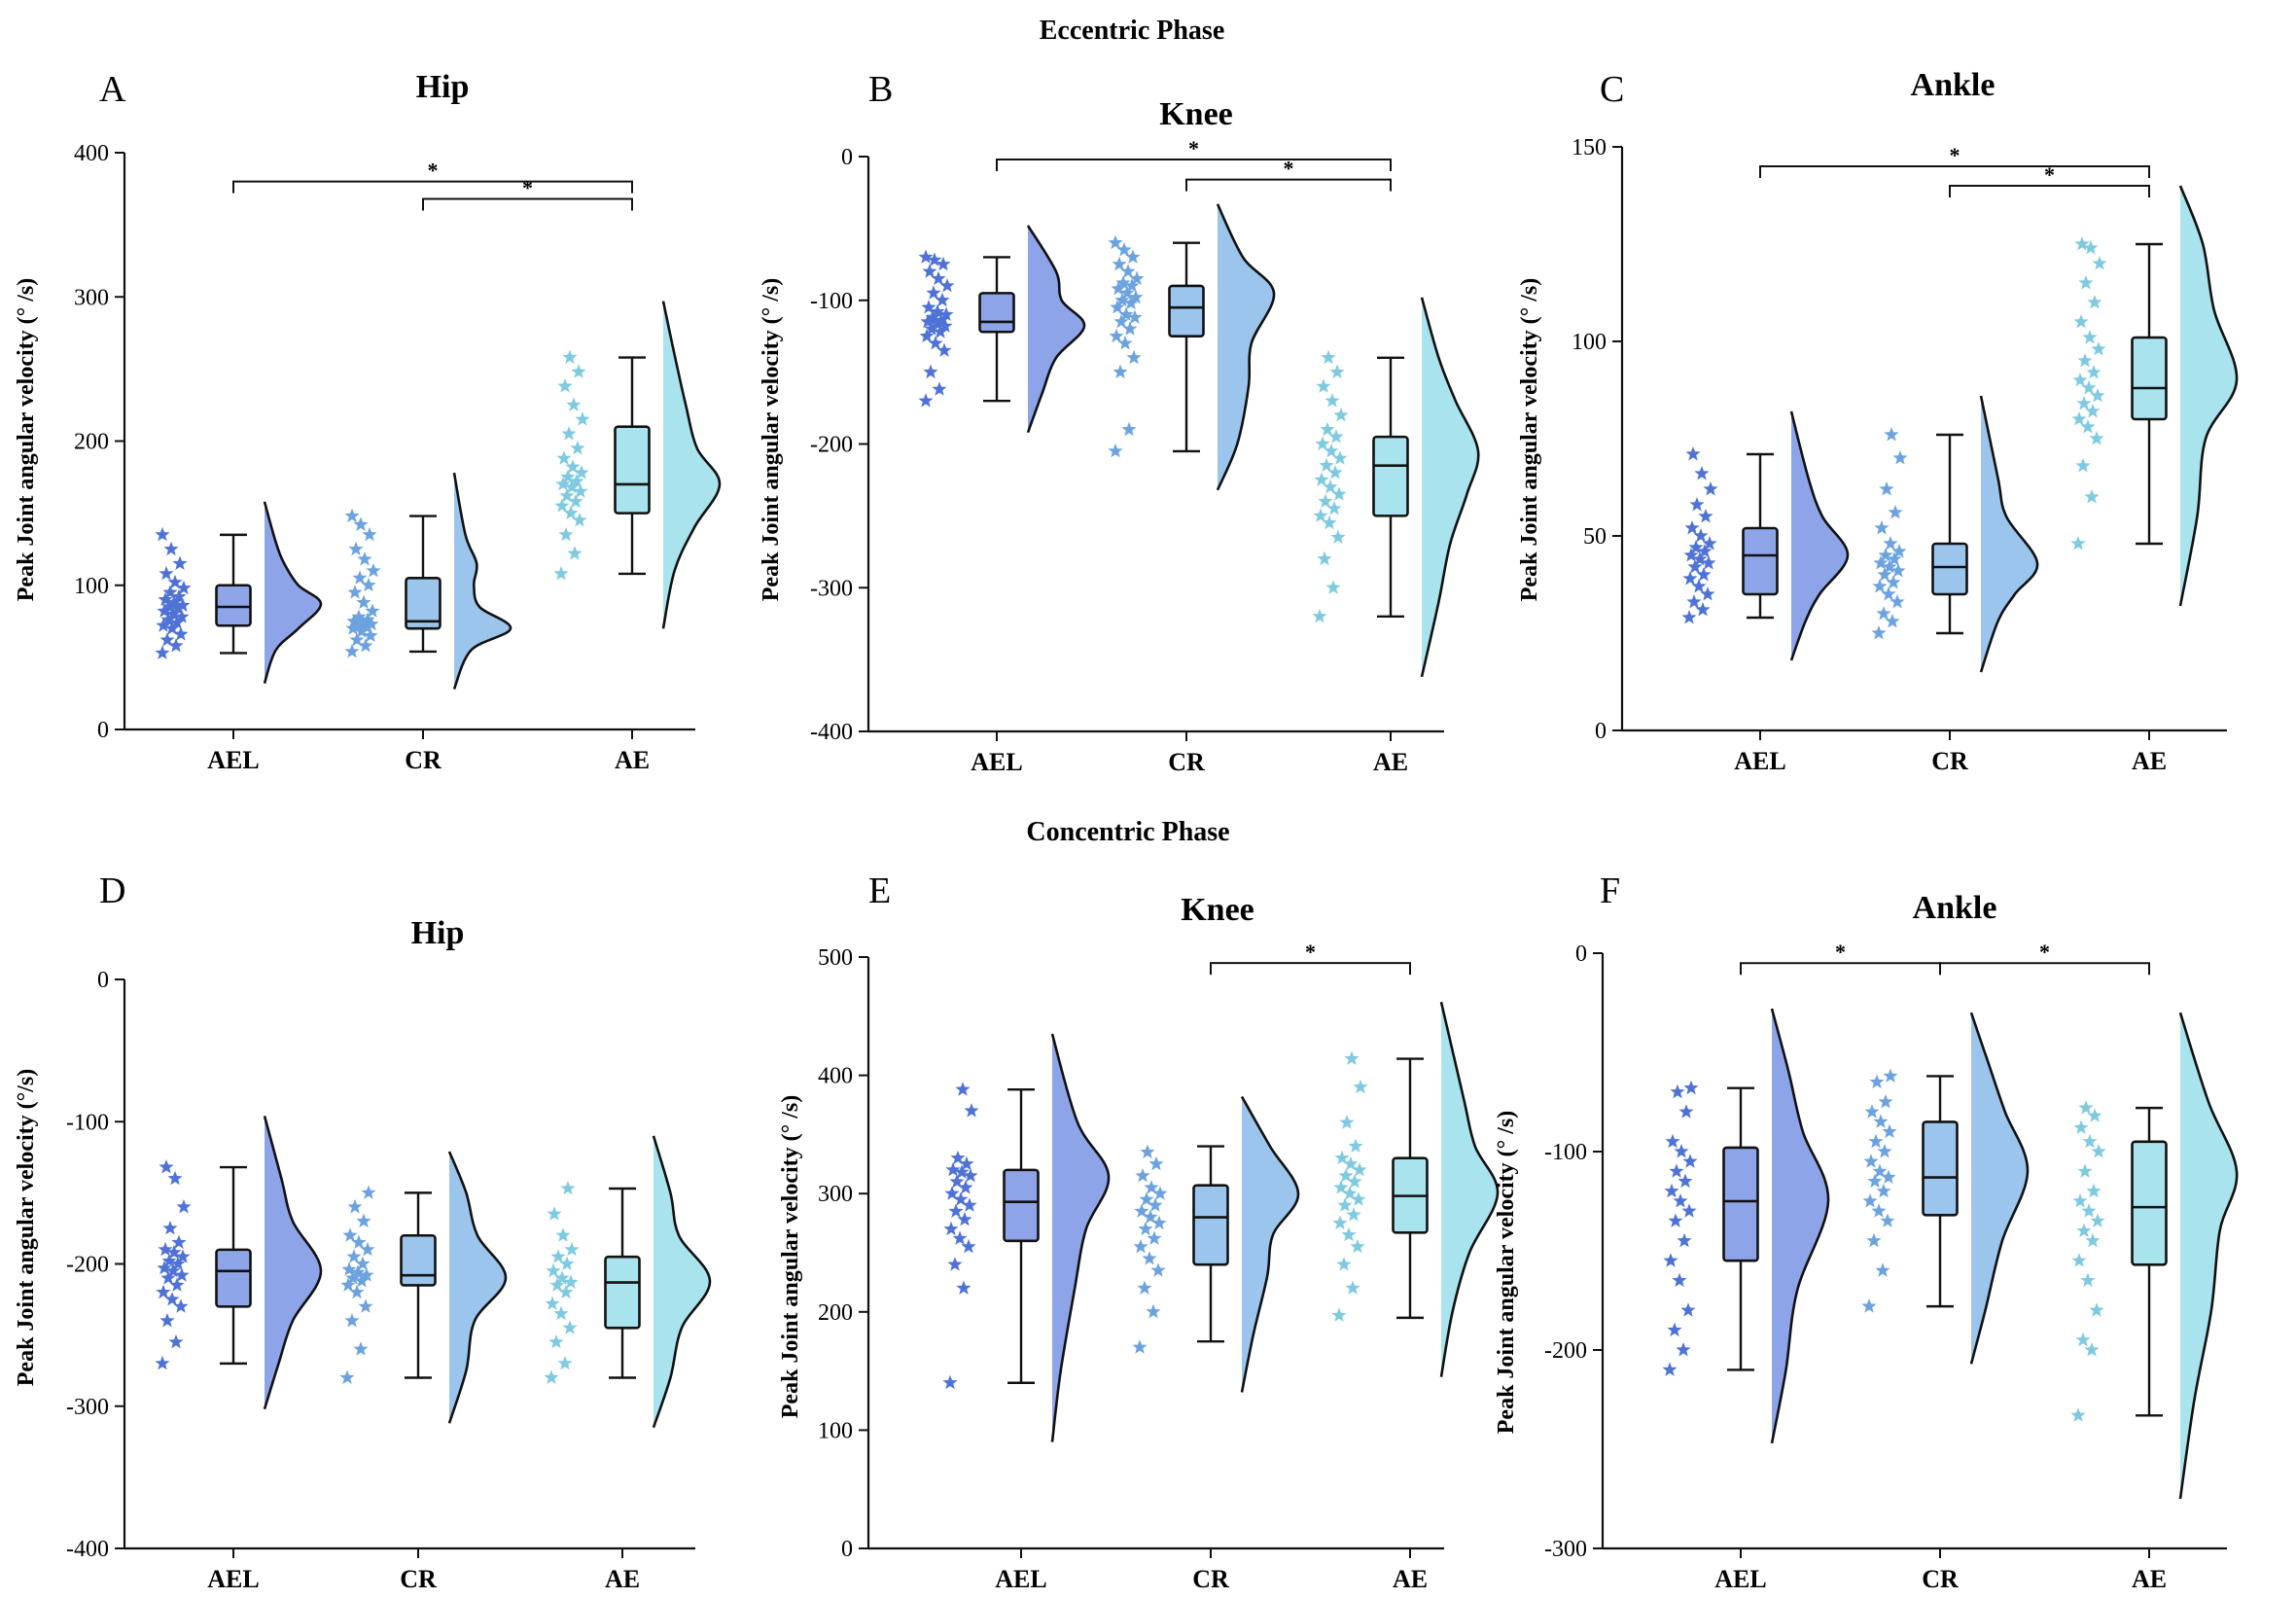 This screenshot has width=2296, height=1599. Describe the element at coordinates (1391, 762) in the screenshot. I see `x-tick-label: AE` at that location.